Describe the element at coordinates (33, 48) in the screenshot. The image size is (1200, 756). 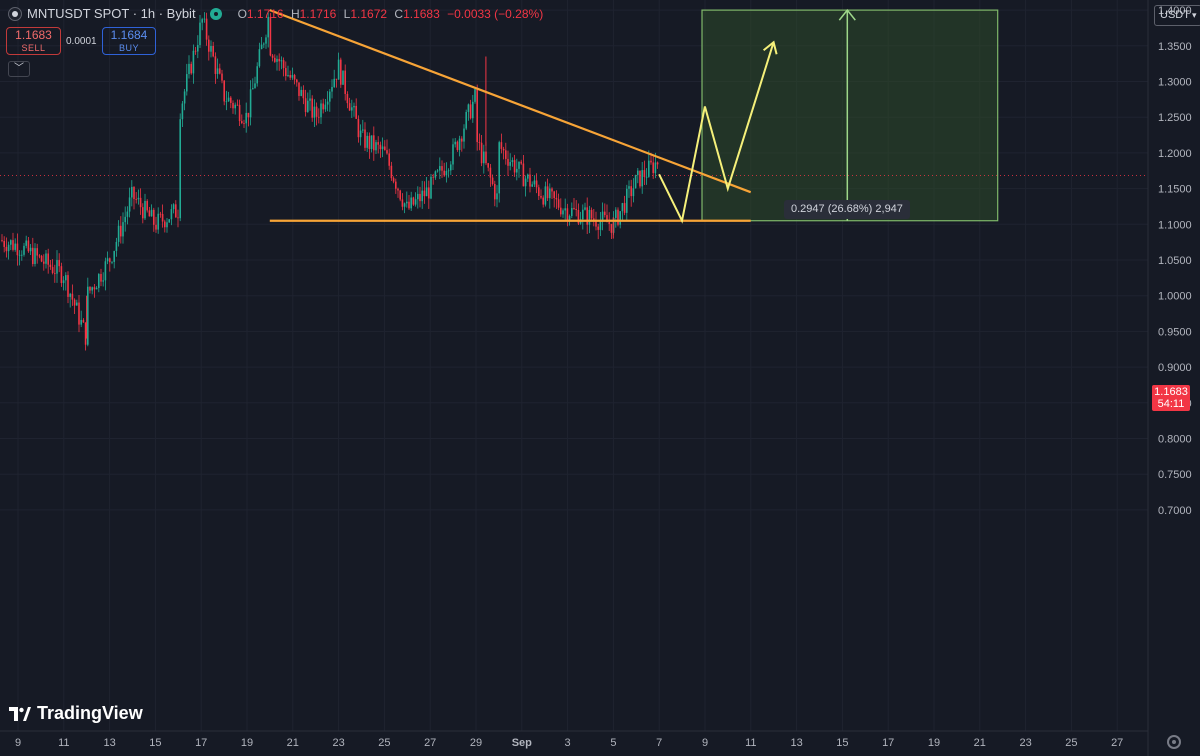
I see `sell-label: SELL` at that location.